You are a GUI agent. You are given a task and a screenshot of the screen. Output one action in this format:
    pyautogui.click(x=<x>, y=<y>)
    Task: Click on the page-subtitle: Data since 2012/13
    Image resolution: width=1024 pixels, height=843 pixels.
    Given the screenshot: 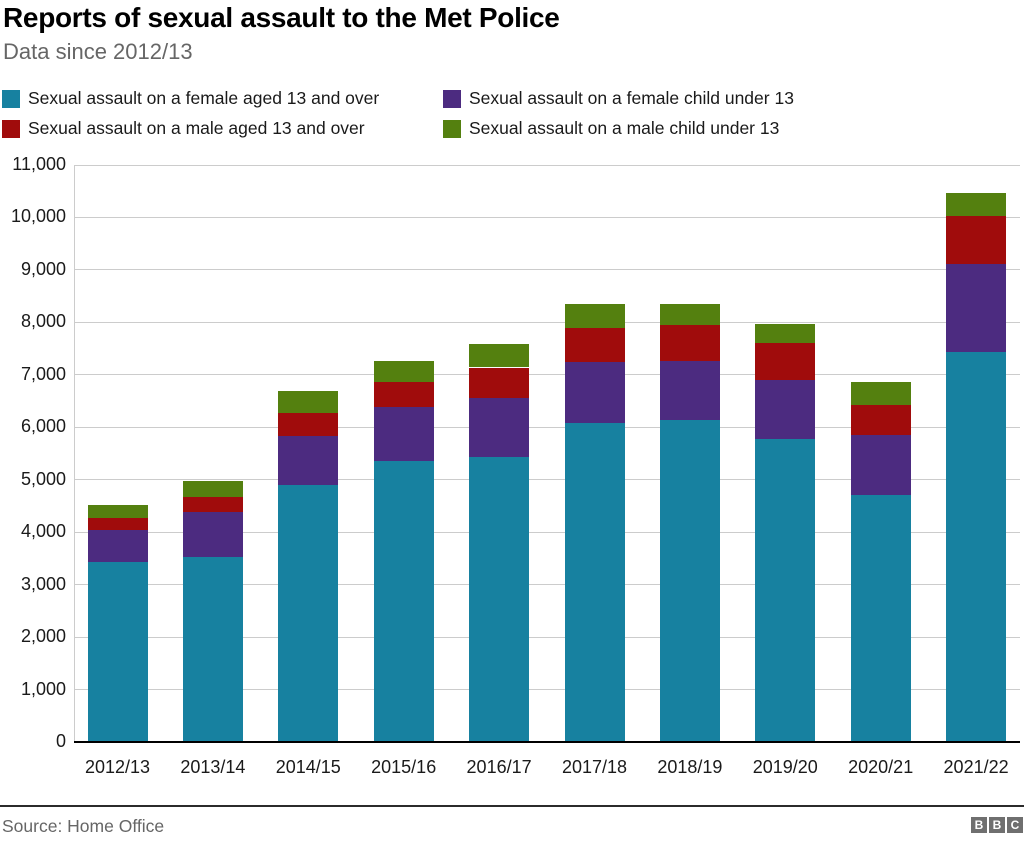 What is the action you would take?
    pyautogui.click(x=98, y=51)
    